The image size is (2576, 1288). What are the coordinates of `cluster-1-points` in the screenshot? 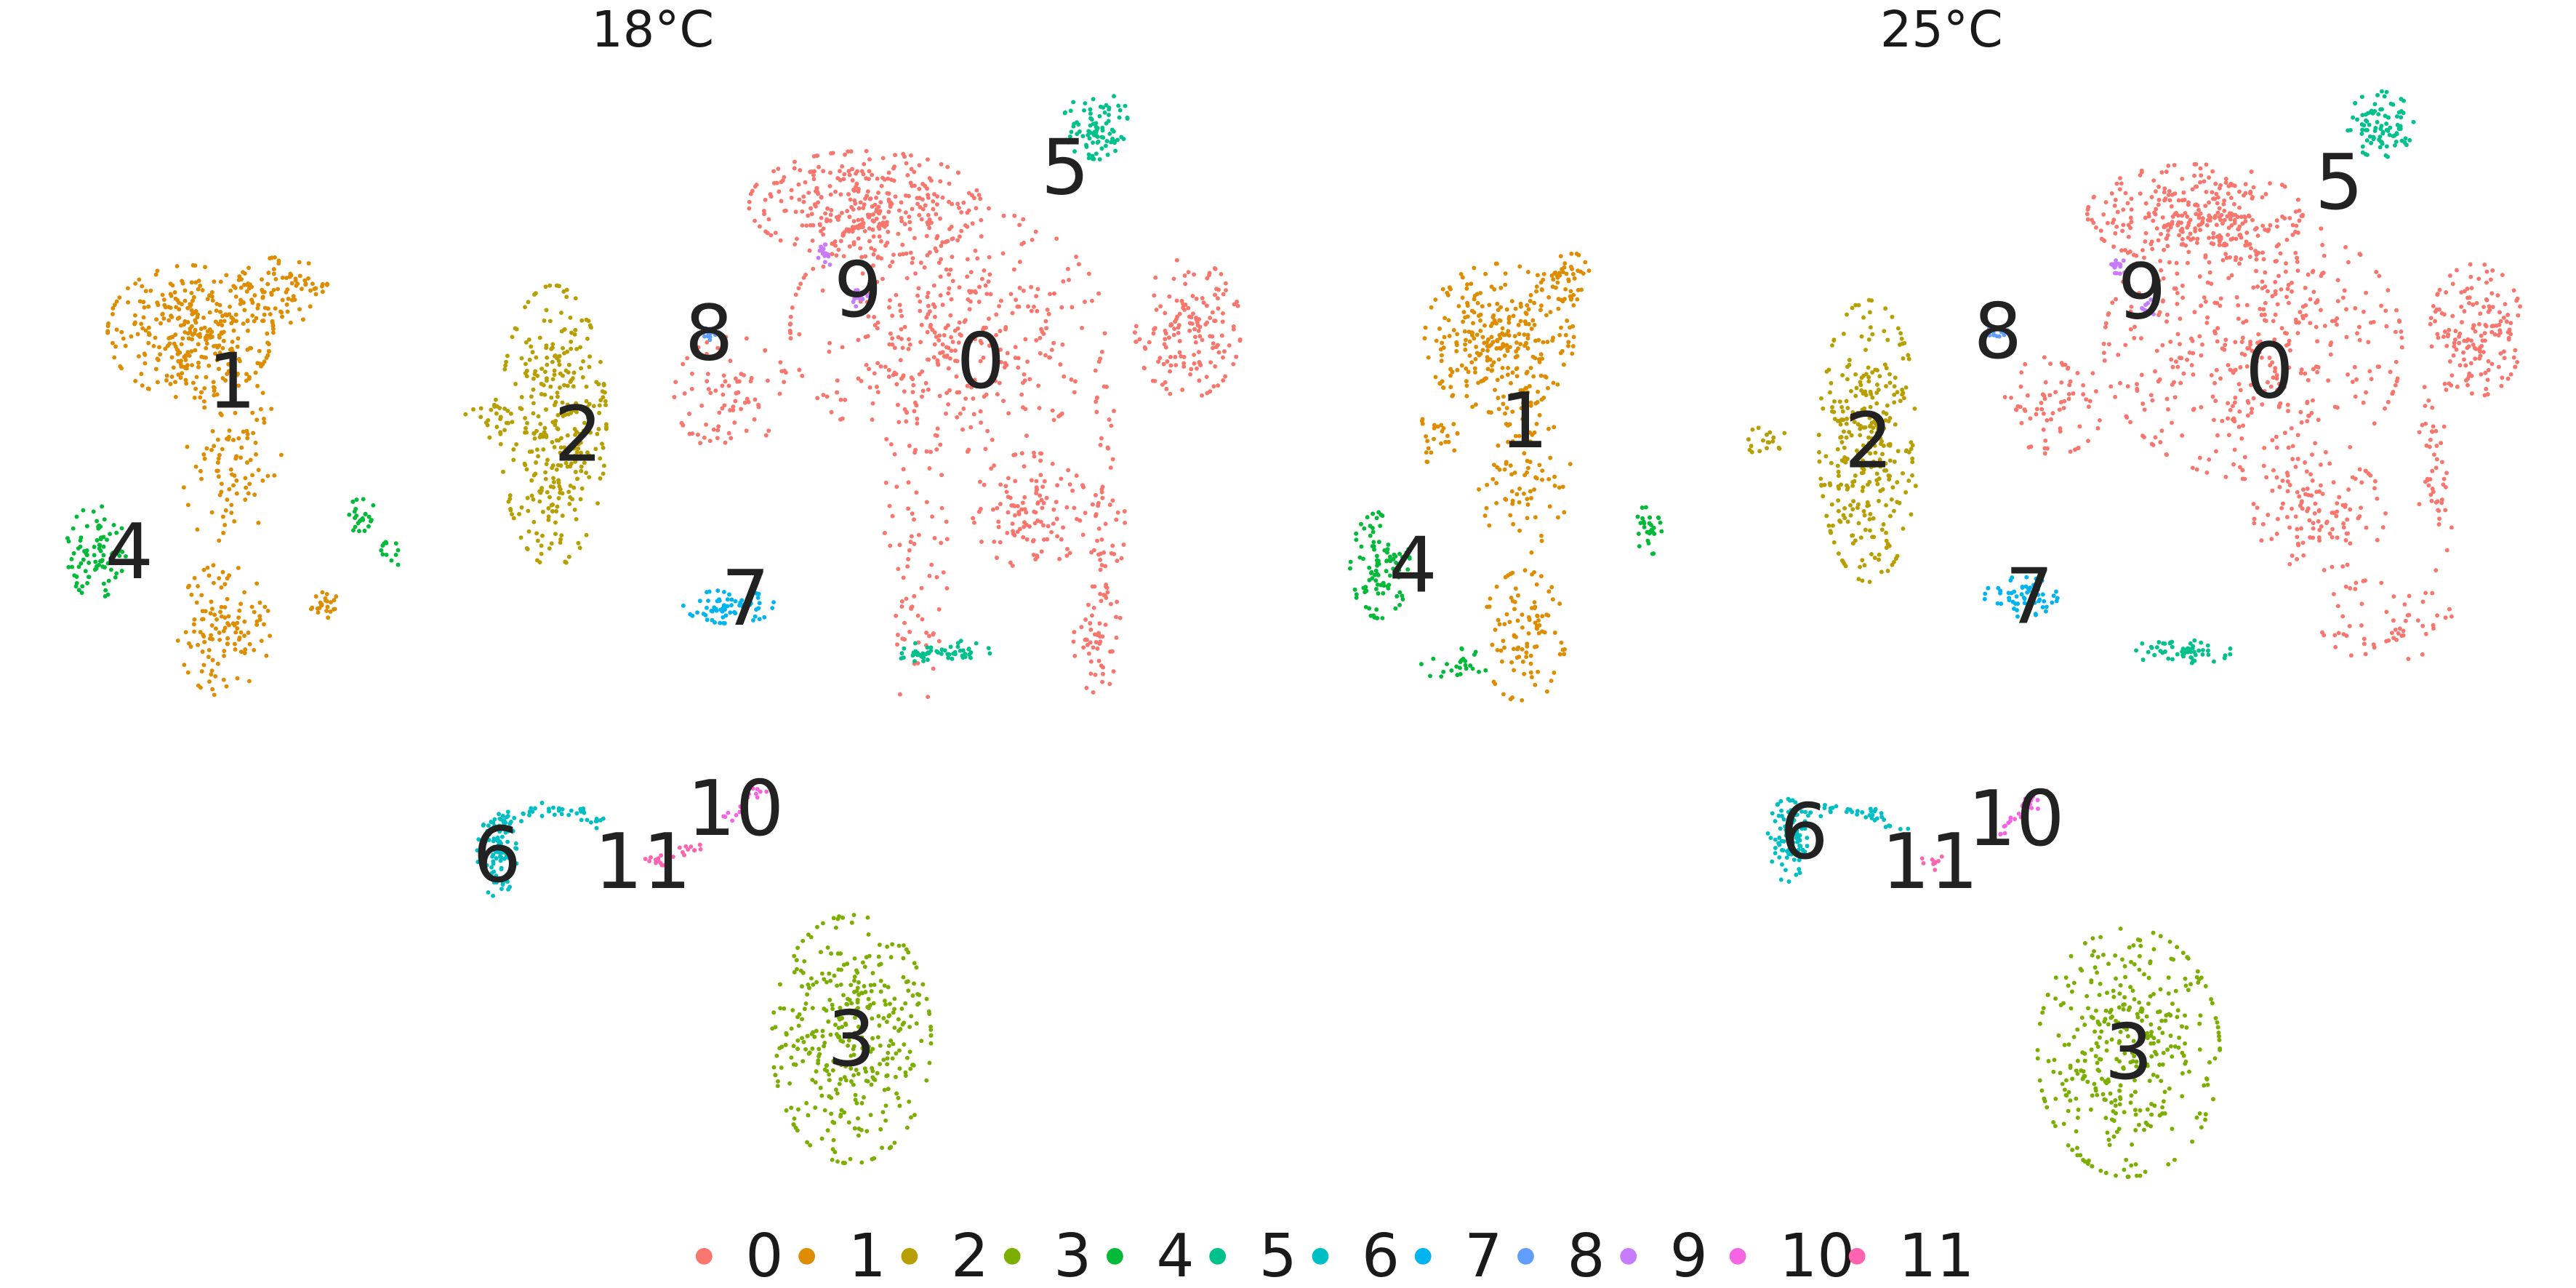 It's located at (222, 476).